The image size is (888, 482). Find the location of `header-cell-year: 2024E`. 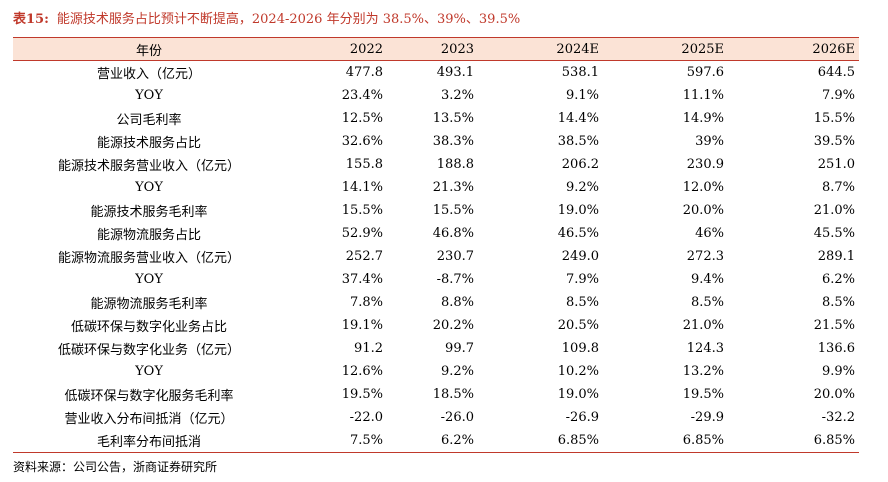

header-cell-year: 2024E is located at coordinates (540, 49).